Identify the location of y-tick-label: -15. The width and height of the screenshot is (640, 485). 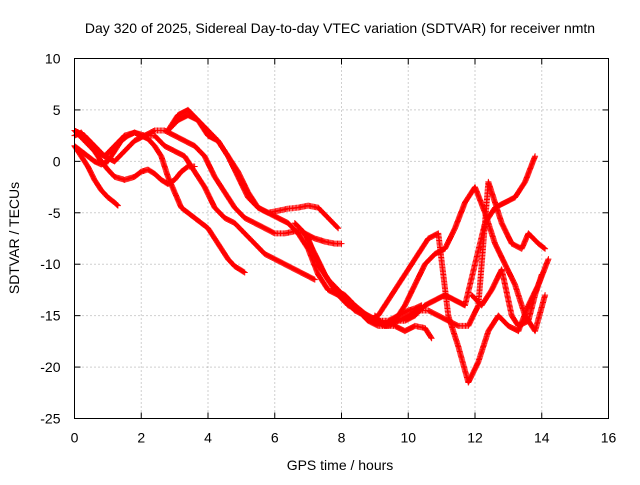
(50, 316).